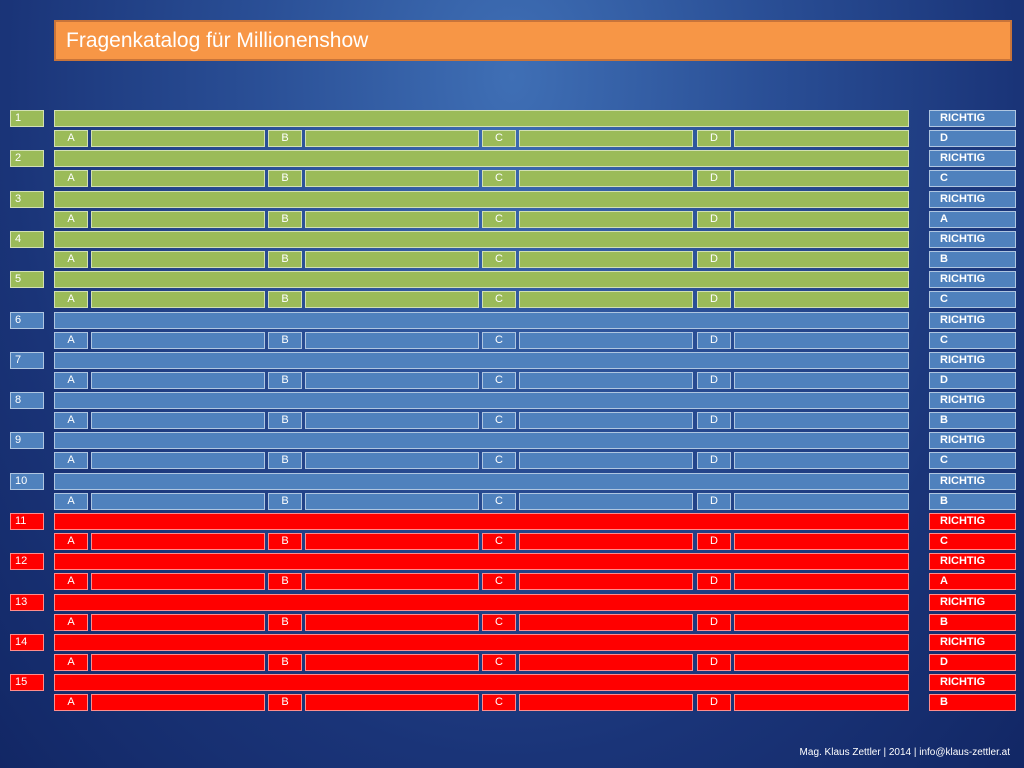  What do you see at coordinates (972, 138) in the screenshot?
I see `correct-answer-value: D` at bounding box center [972, 138].